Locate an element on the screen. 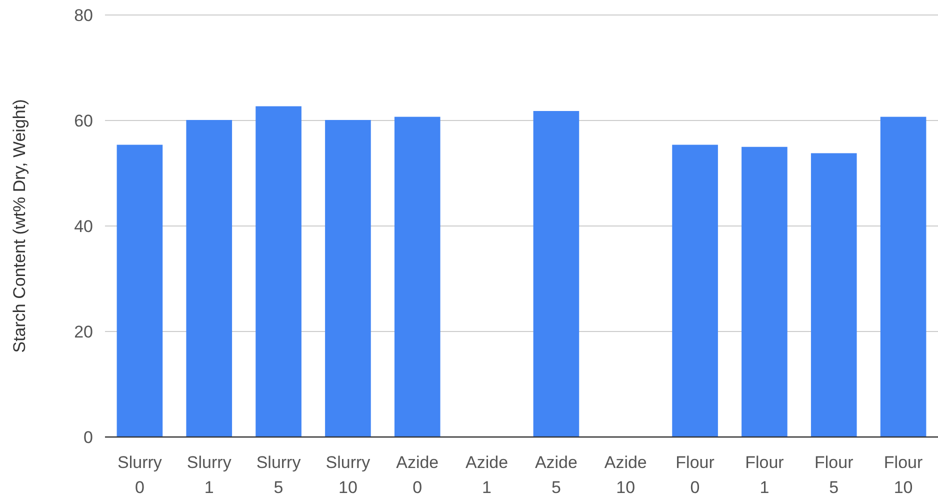 The height and width of the screenshot is (499, 938). y-tick-label: 40 is located at coordinates (83, 226).